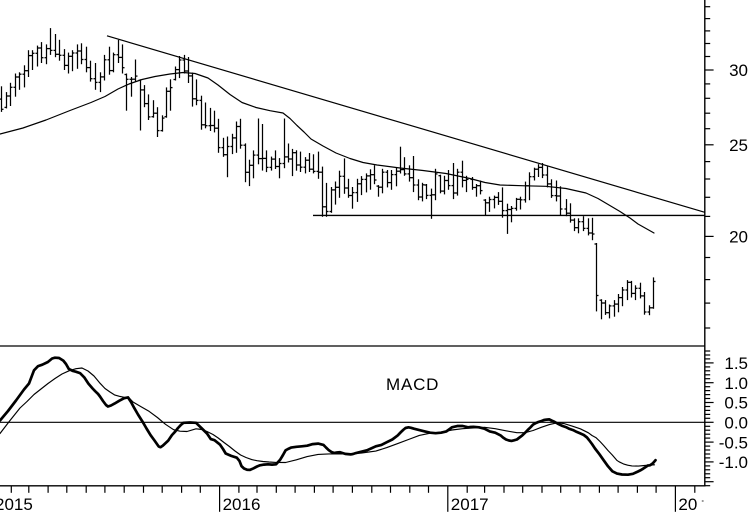 The width and height of the screenshot is (752, 516). I want to click on svg-text: 1.0, so click(736, 383).